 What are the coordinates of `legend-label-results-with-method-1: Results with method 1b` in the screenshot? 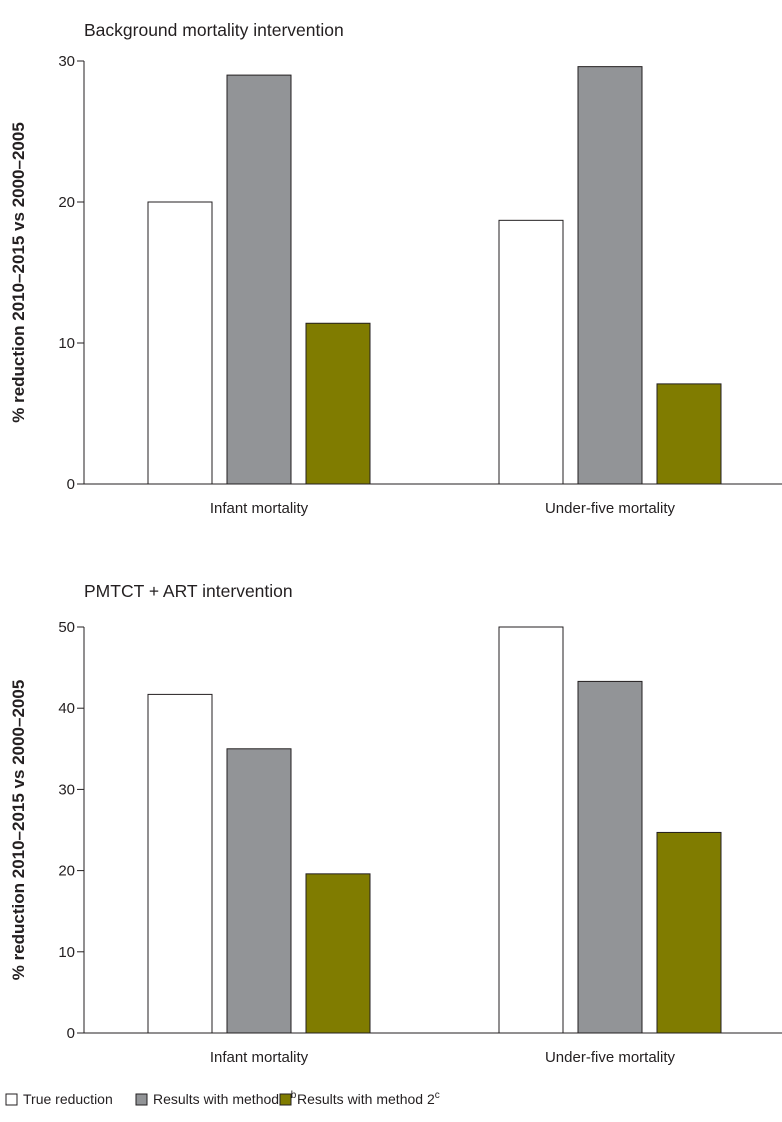 It's located at (225, 1098).